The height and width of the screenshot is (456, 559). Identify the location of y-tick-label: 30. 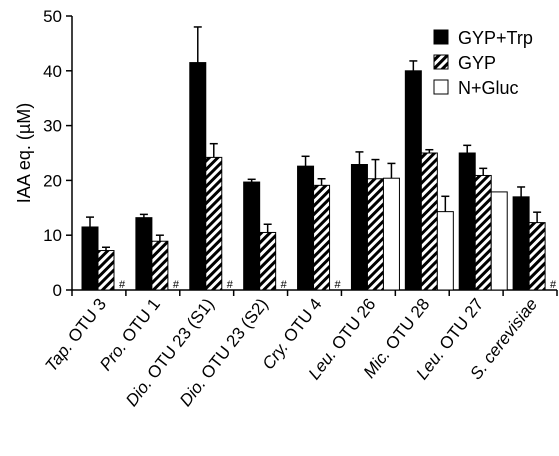
(52, 126).